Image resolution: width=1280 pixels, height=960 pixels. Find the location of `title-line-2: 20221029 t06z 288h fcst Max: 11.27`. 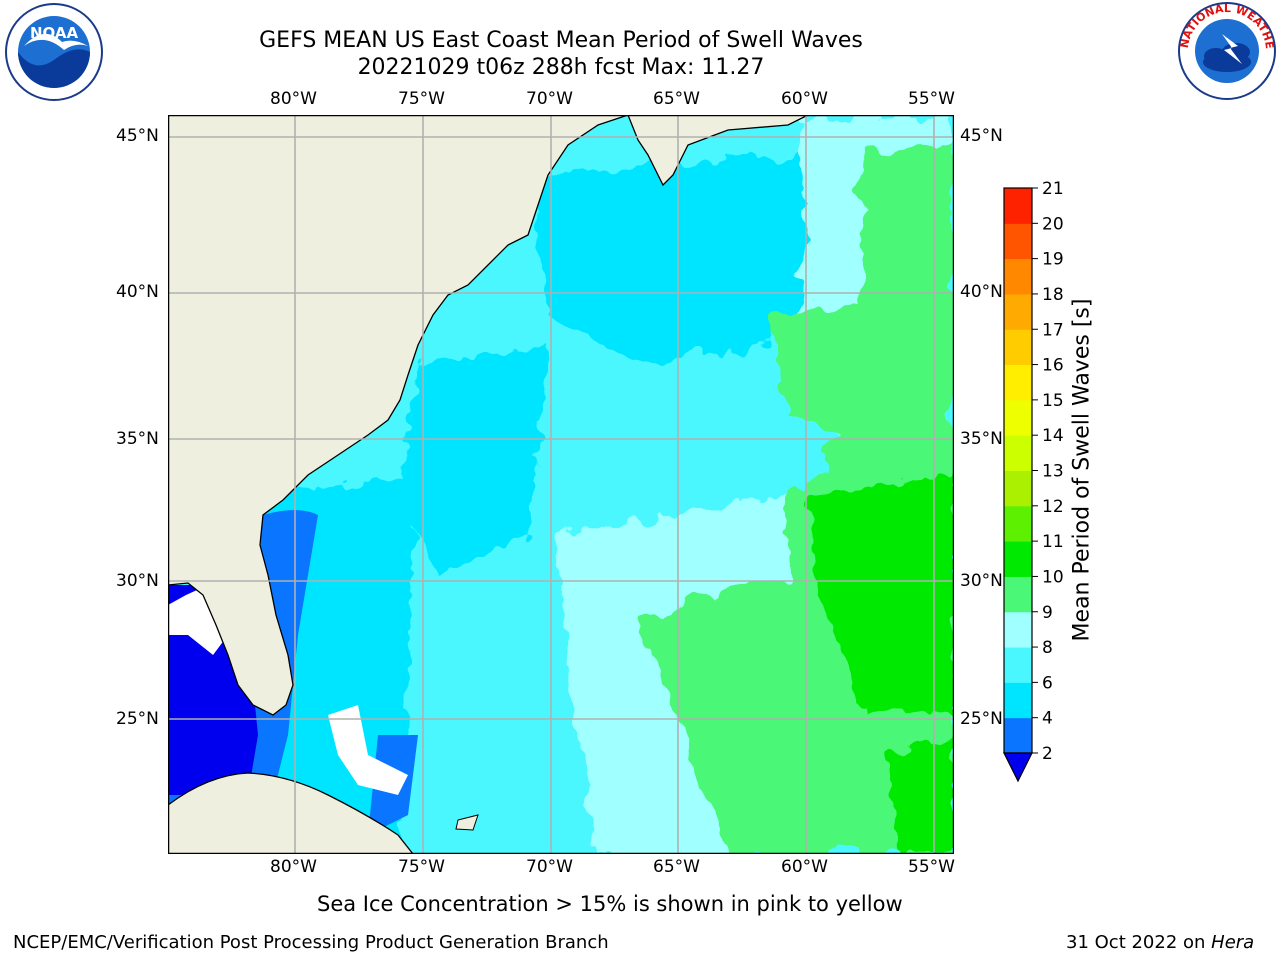

title-line-2: 20221029 t06z 288h fcst Max: 11.27 is located at coordinates (561, 67).